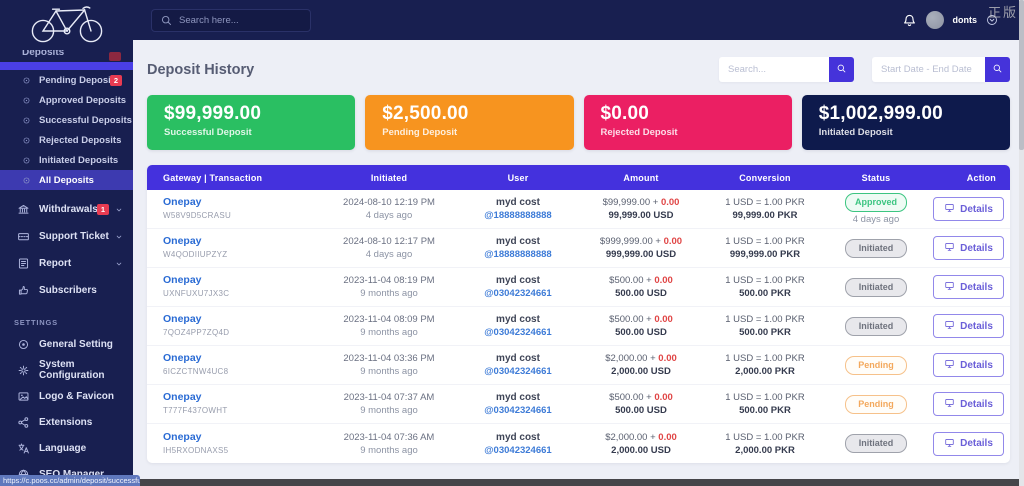  Describe the element at coordinates (765, 293) in the screenshot. I see `conversion-total: 500.00 PKR` at that location.